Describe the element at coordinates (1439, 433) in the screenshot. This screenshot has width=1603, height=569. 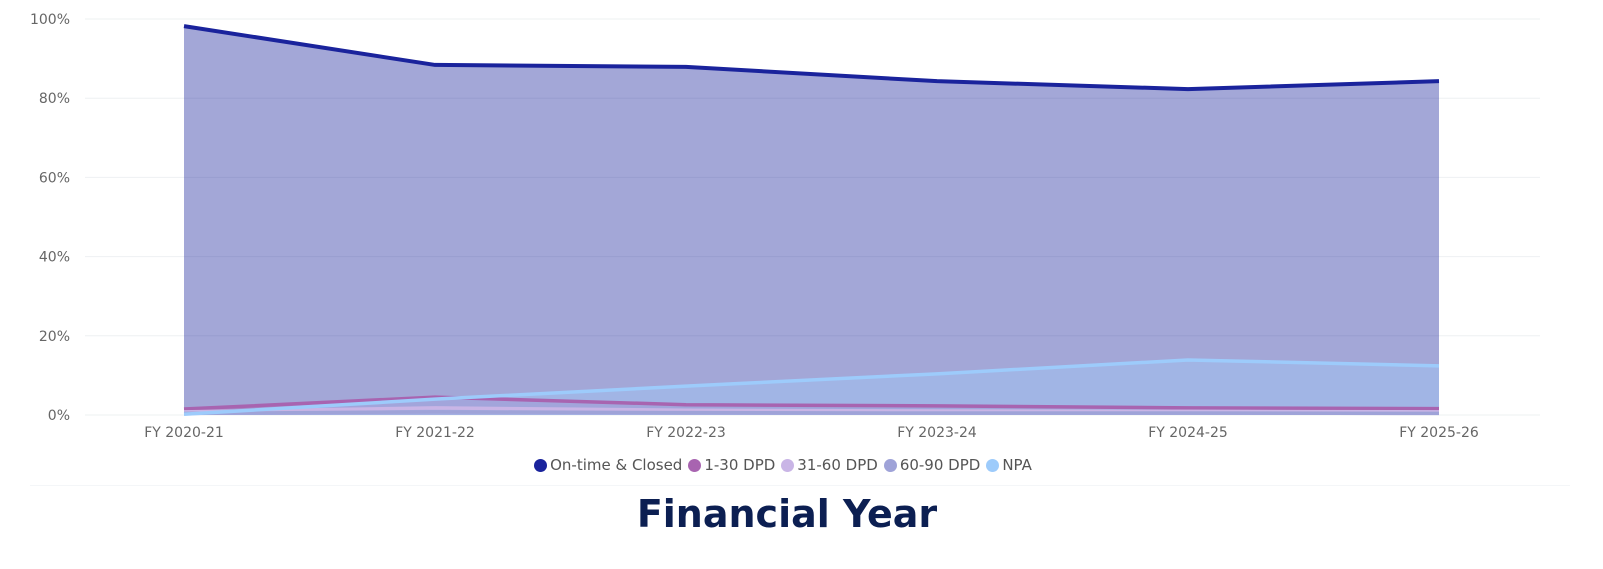
I see `x-tick-label: FY 2025-26` at that location.